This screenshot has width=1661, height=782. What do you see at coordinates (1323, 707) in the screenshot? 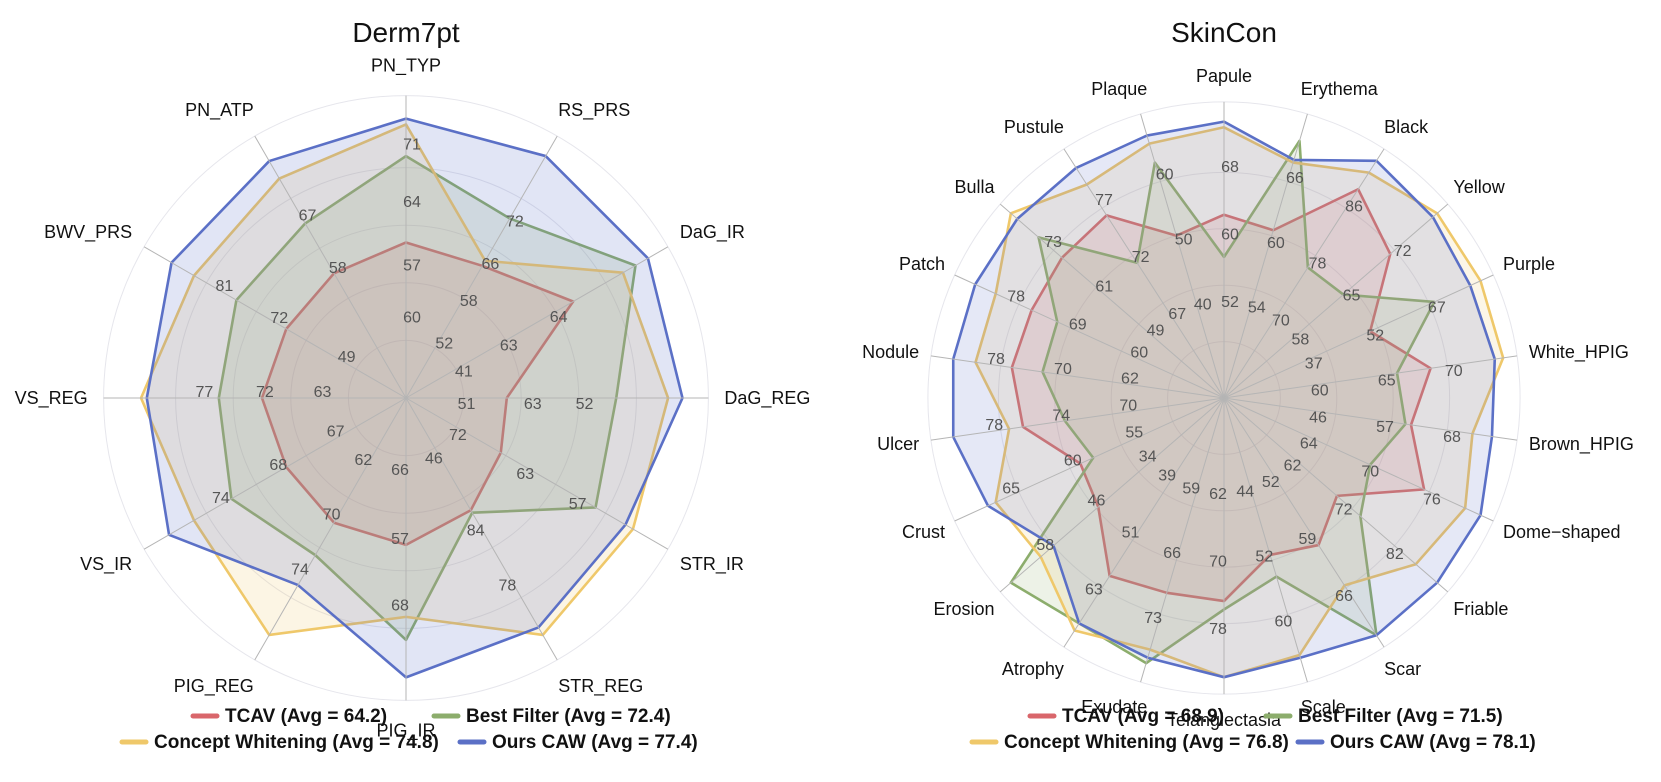
I see `axis-label-scale: Scale` at bounding box center [1323, 707].